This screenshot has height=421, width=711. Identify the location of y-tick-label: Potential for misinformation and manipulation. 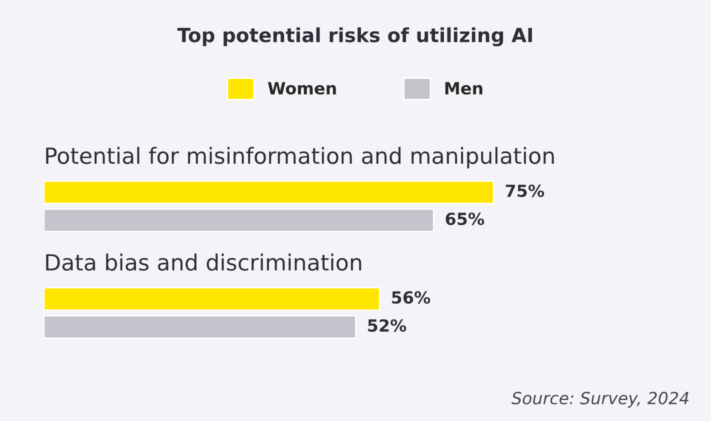
(300, 157).